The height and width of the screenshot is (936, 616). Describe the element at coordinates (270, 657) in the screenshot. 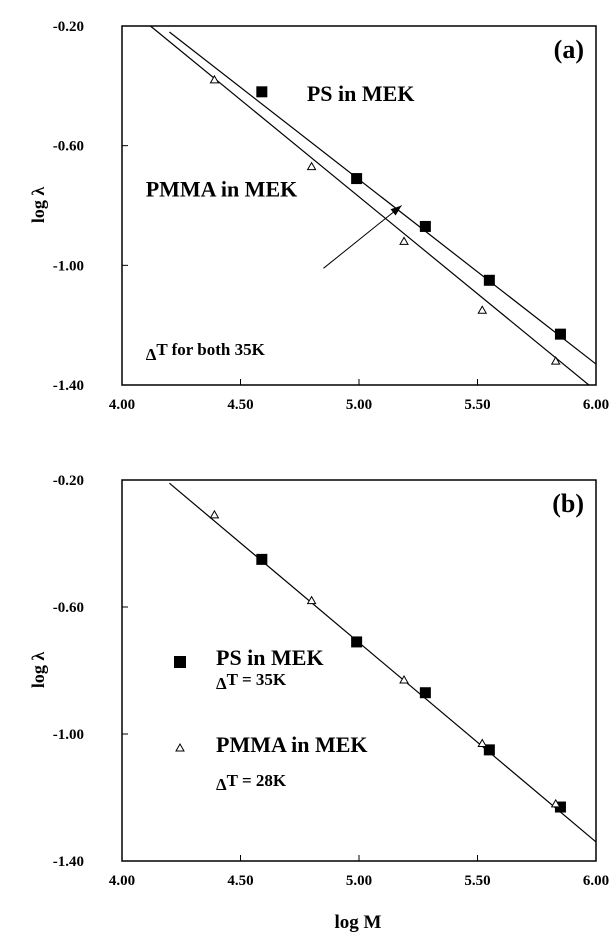

I see `legend-label-ps: PS in MEK` at that location.